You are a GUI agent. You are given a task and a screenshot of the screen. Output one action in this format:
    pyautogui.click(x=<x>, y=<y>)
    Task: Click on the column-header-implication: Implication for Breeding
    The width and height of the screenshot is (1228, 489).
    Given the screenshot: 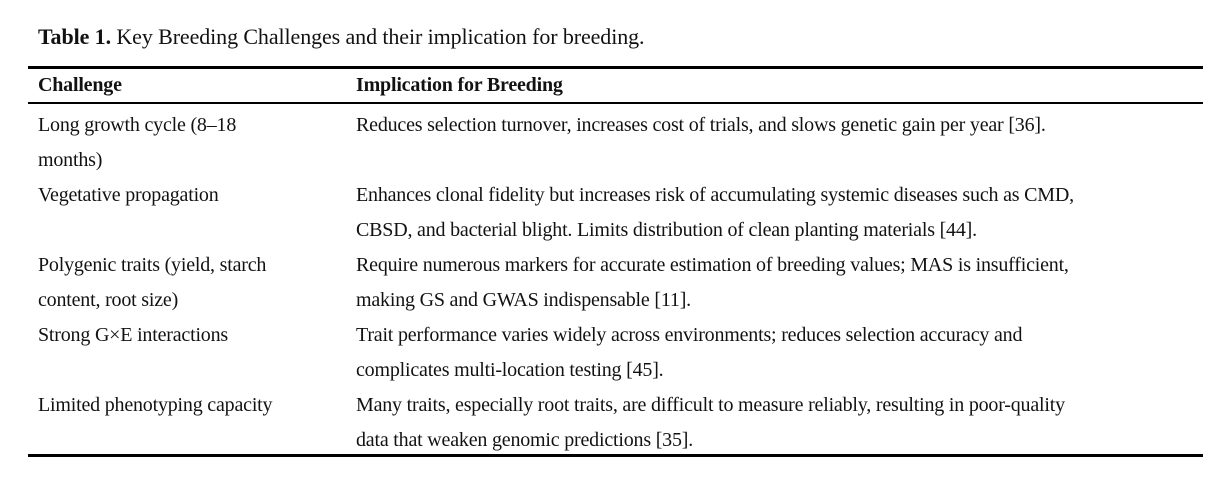 What is the action you would take?
    pyautogui.click(x=459, y=85)
    